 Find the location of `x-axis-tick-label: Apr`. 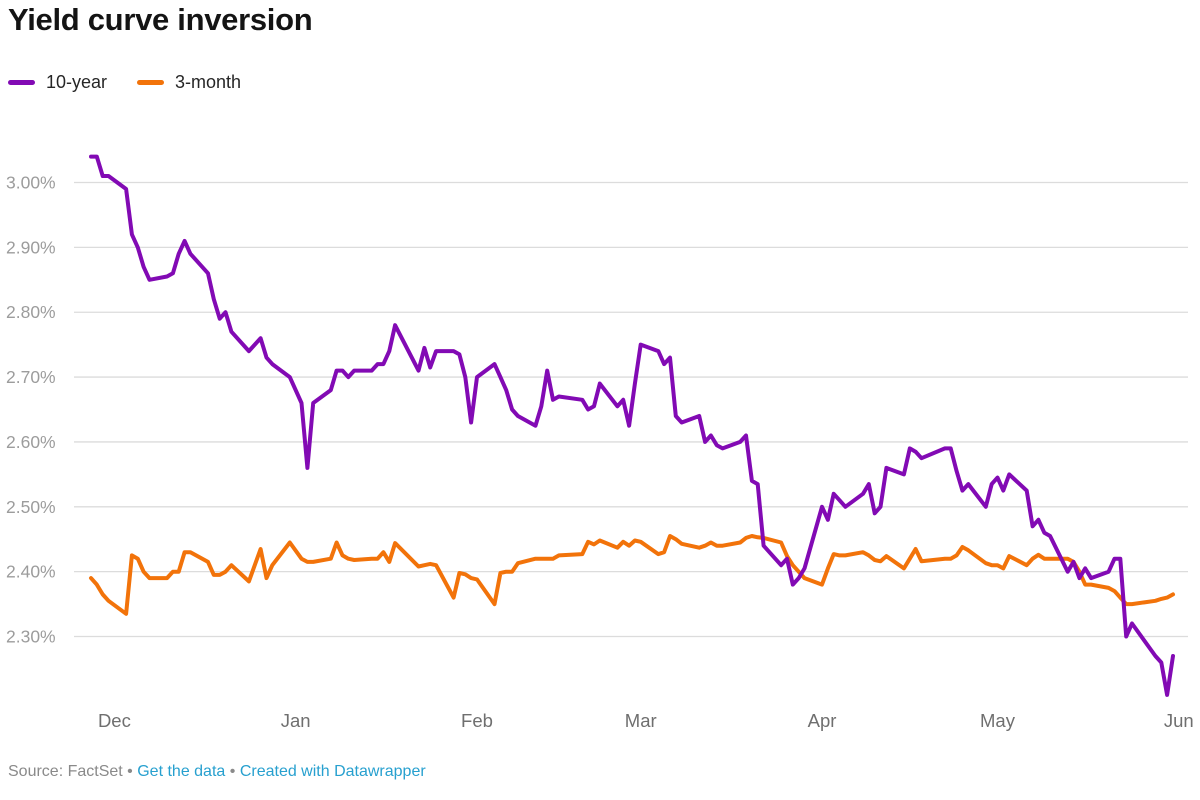

x-axis-tick-label: Apr is located at coordinates (822, 720).